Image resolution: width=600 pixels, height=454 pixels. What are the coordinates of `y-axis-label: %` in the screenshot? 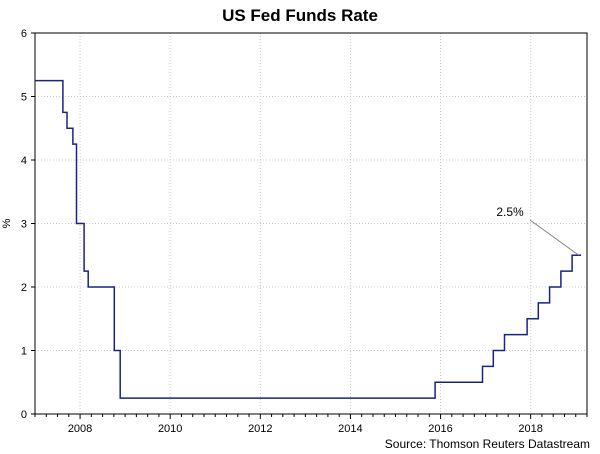 It's located at (7, 223).